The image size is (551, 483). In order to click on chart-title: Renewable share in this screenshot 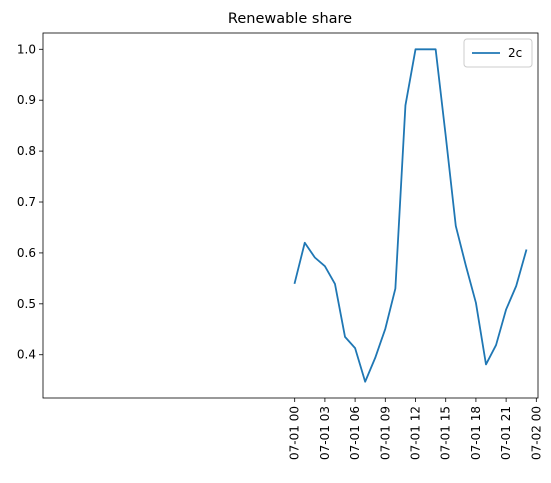, I will do `click(290, 19)`.